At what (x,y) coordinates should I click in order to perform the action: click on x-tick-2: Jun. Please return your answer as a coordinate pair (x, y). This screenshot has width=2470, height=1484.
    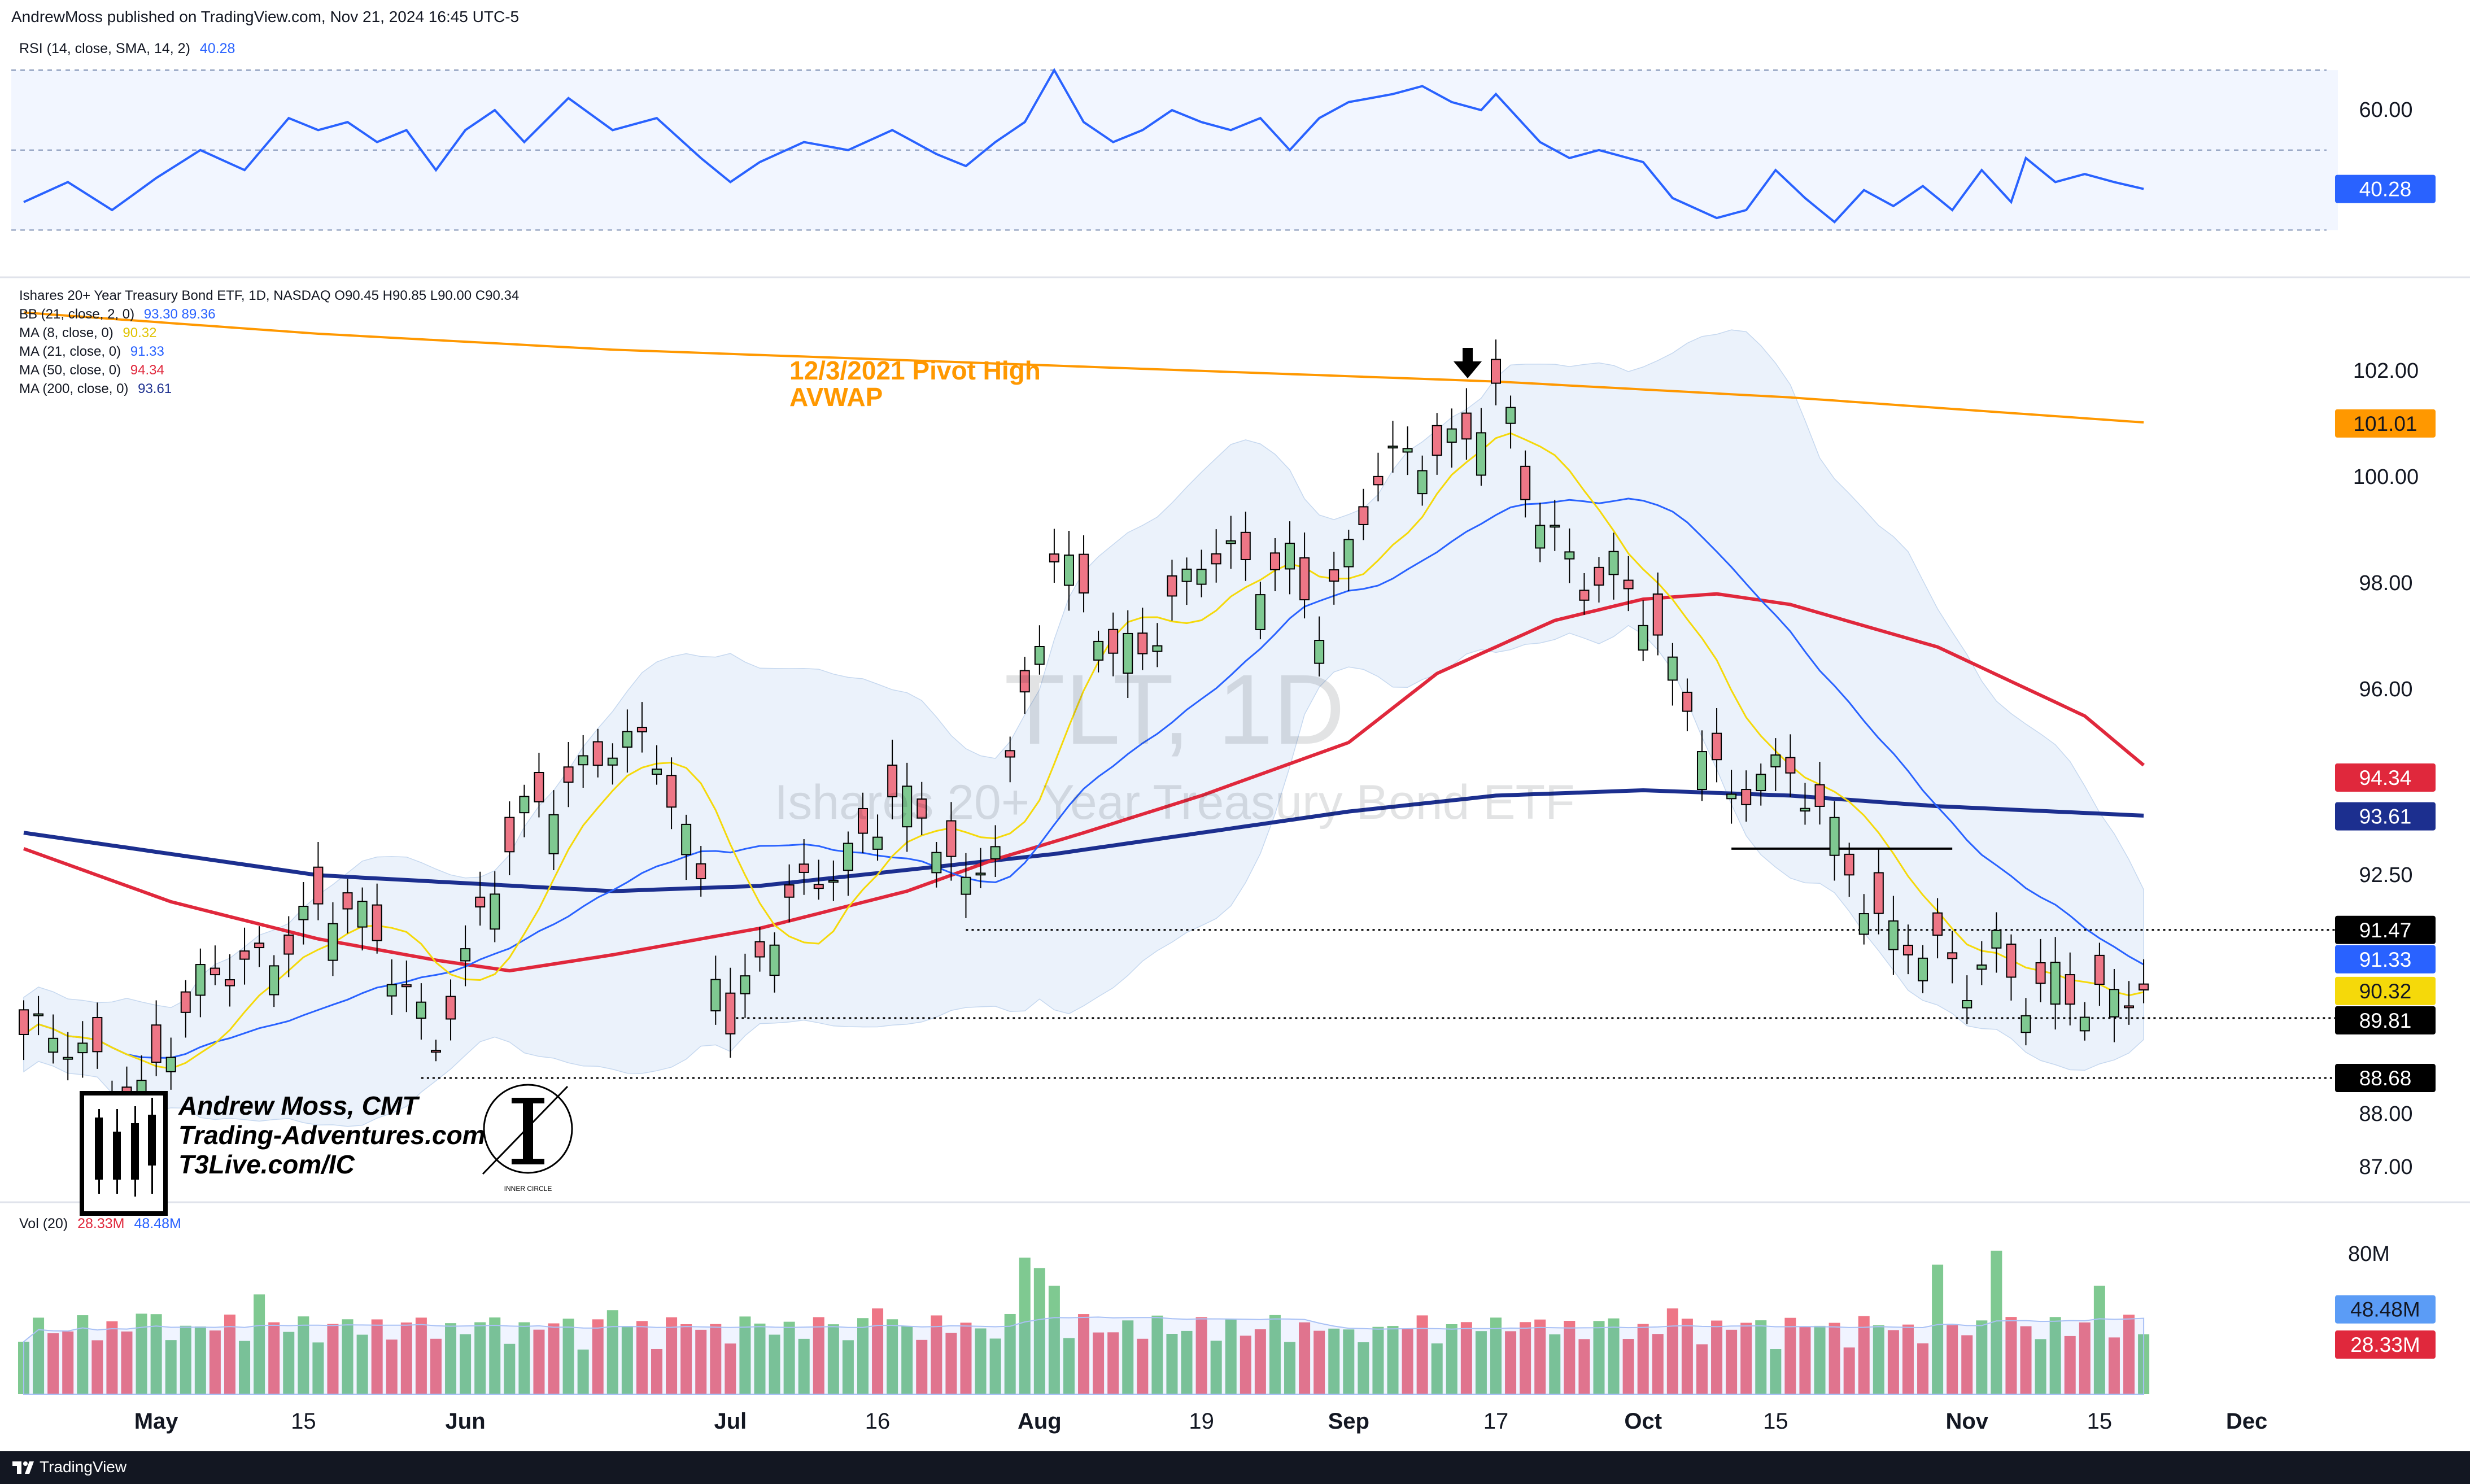
    Looking at the image, I should click on (466, 1421).